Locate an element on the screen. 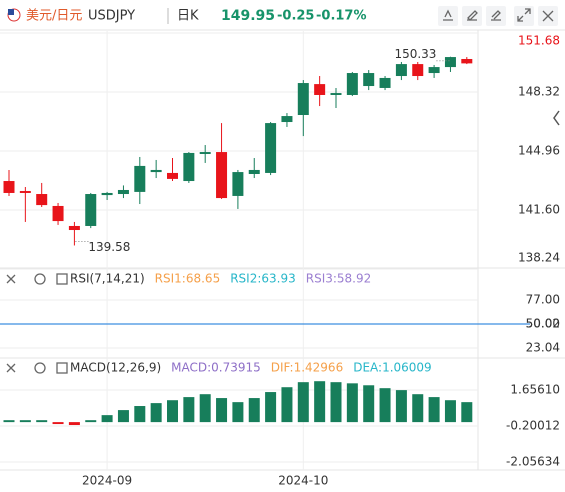  change-pct: -0.17% is located at coordinates (341, 16).